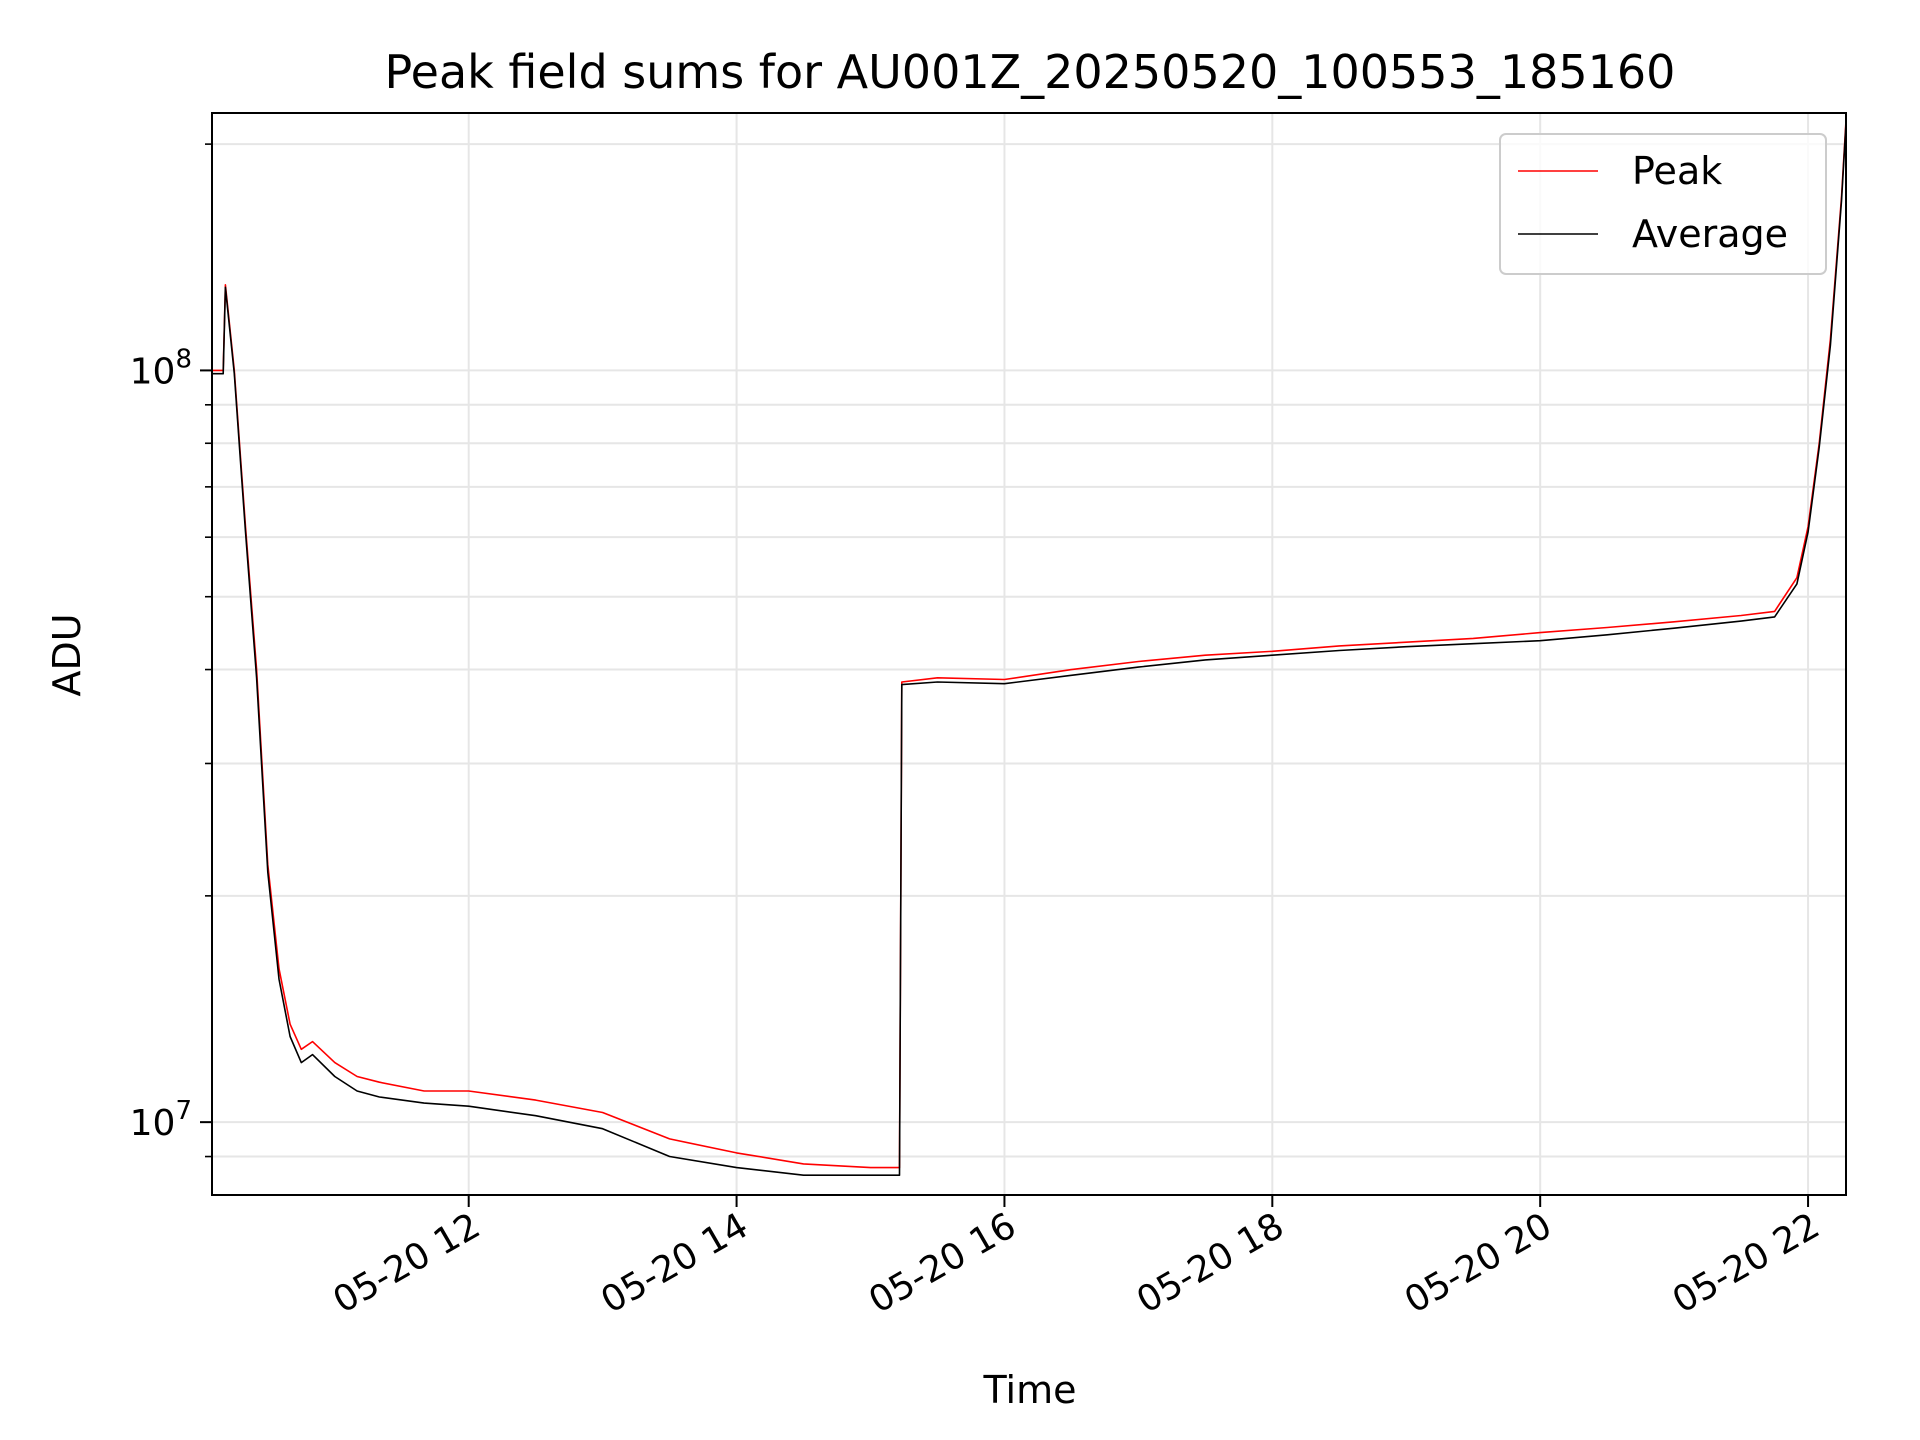 Image resolution: width=1920 pixels, height=1440 pixels. What do you see at coordinates (942, 1263) in the screenshot?
I see `x-tick-label: 05-20 16` at bounding box center [942, 1263].